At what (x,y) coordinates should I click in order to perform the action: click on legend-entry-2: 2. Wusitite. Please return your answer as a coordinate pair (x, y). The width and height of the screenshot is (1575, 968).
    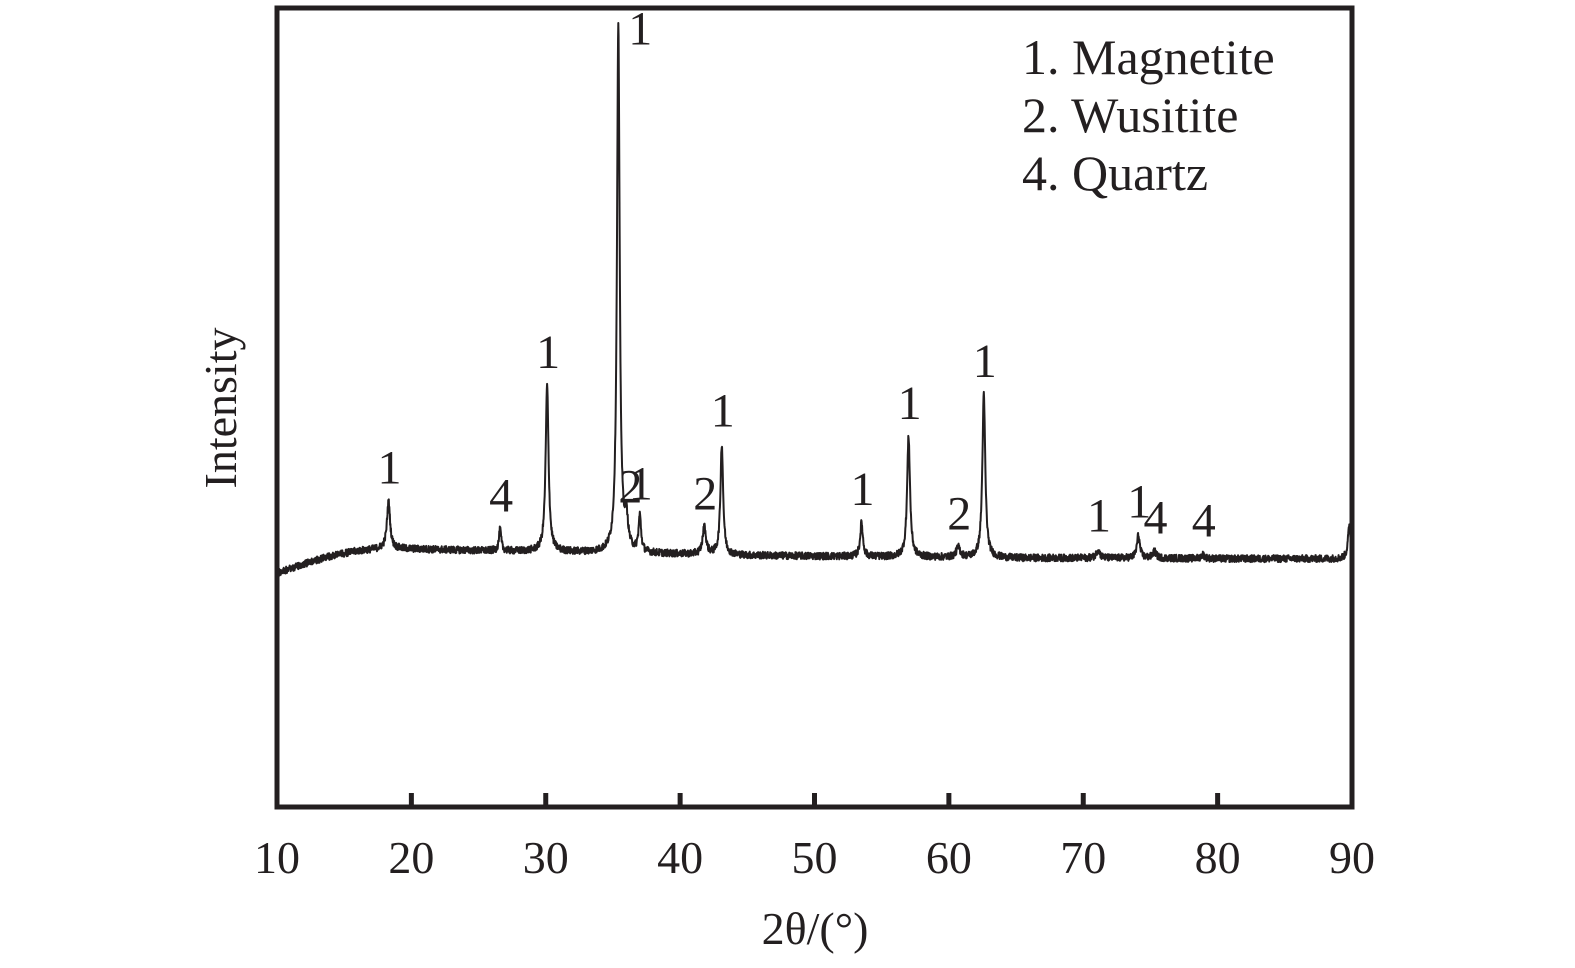
    Looking at the image, I should click on (1130, 115).